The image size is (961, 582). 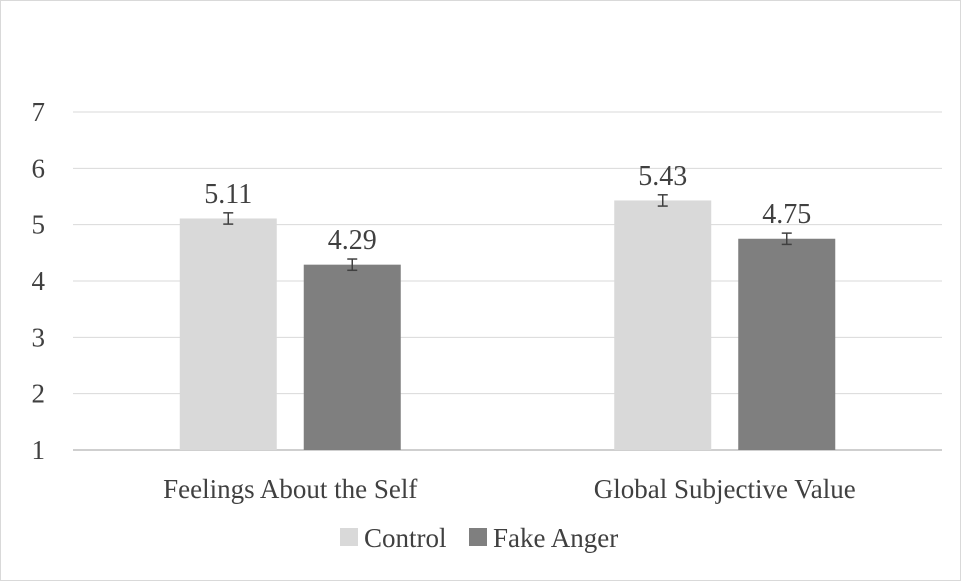 What do you see at coordinates (39, 168) in the screenshot?
I see `y-tick-label: 6` at bounding box center [39, 168].